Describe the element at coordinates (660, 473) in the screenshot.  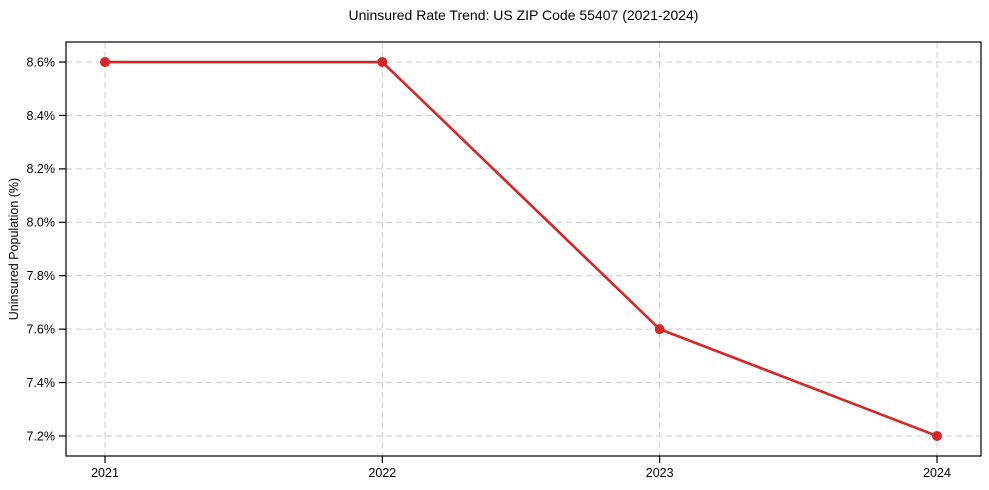
I see `x-tick-label: 2023` at that location.